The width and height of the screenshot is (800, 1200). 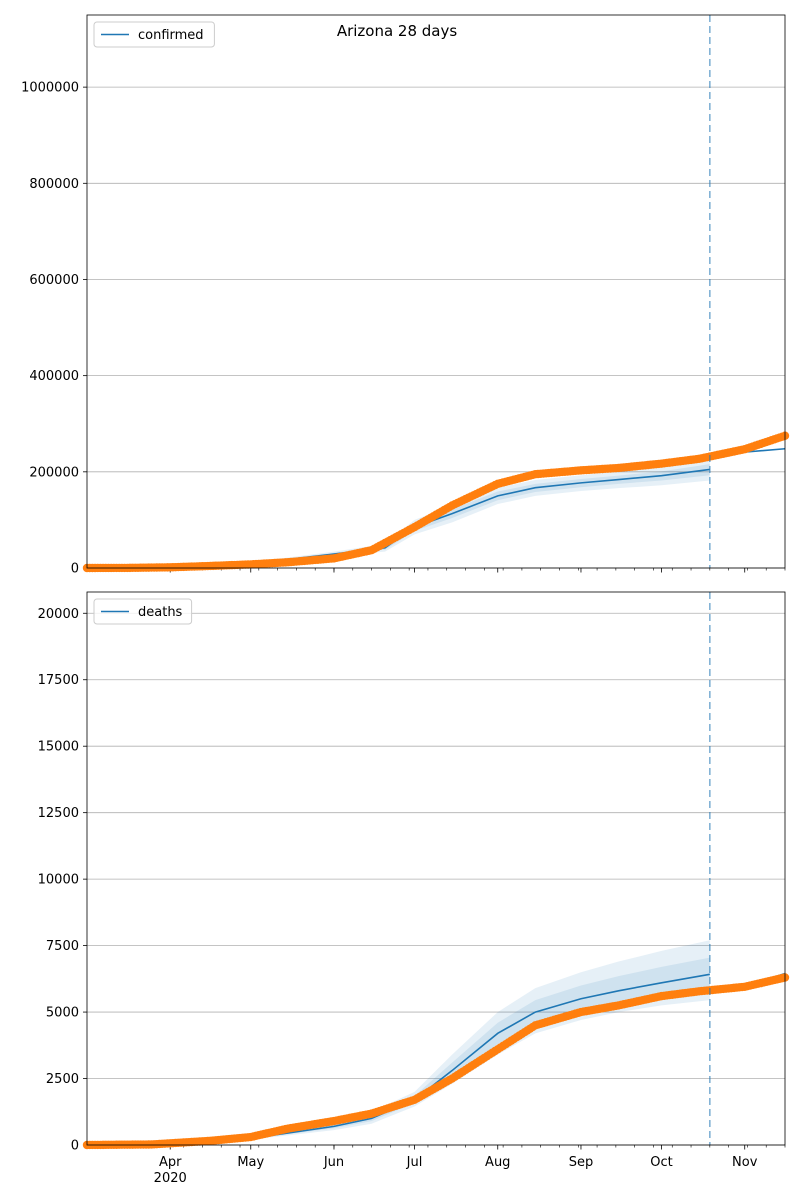 What do you see at coordinates (54, 184) in the screenshot?
I see `y-tick-label: 800000` at bounding box center [54, 184].